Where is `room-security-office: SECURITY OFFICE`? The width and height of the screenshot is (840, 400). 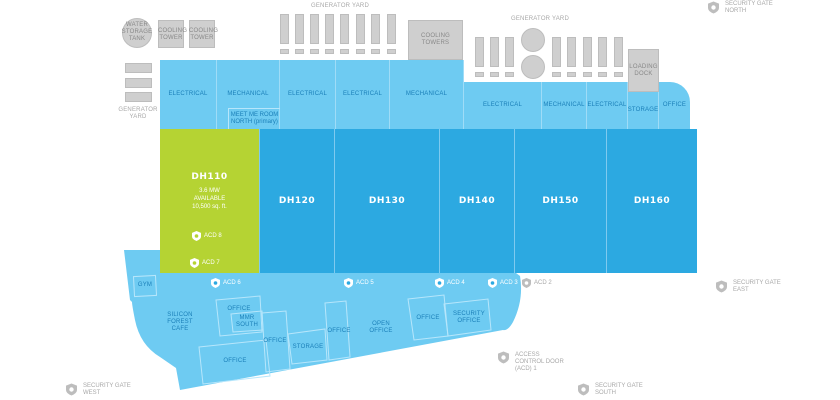 room-security-office: SECURITY OFFICE is located at coordinates (469, 317).